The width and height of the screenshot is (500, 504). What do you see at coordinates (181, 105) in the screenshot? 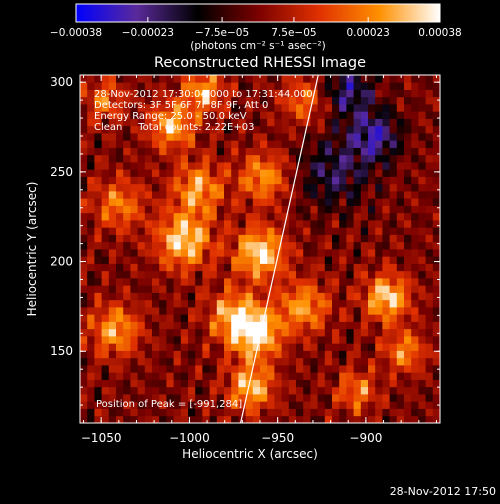
I see `annotation-detectors: Detectors: 3F 5F 6F 7F 8F 9F, Att 0` at bounding box center [181, 105].